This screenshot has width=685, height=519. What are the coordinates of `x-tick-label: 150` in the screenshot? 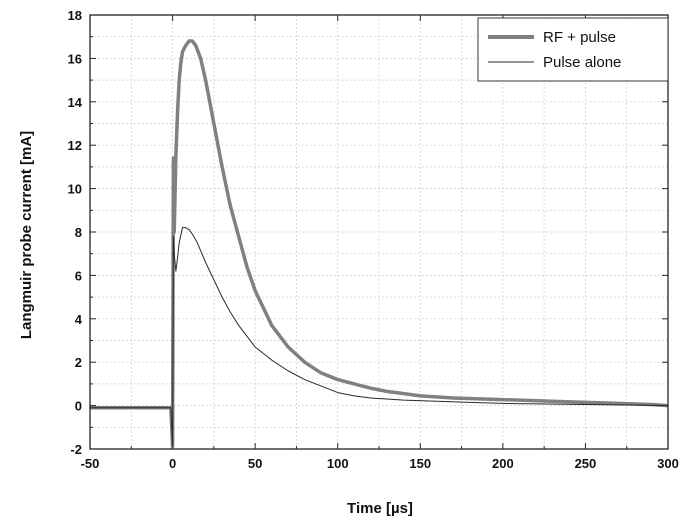 It's located at (420, 463).